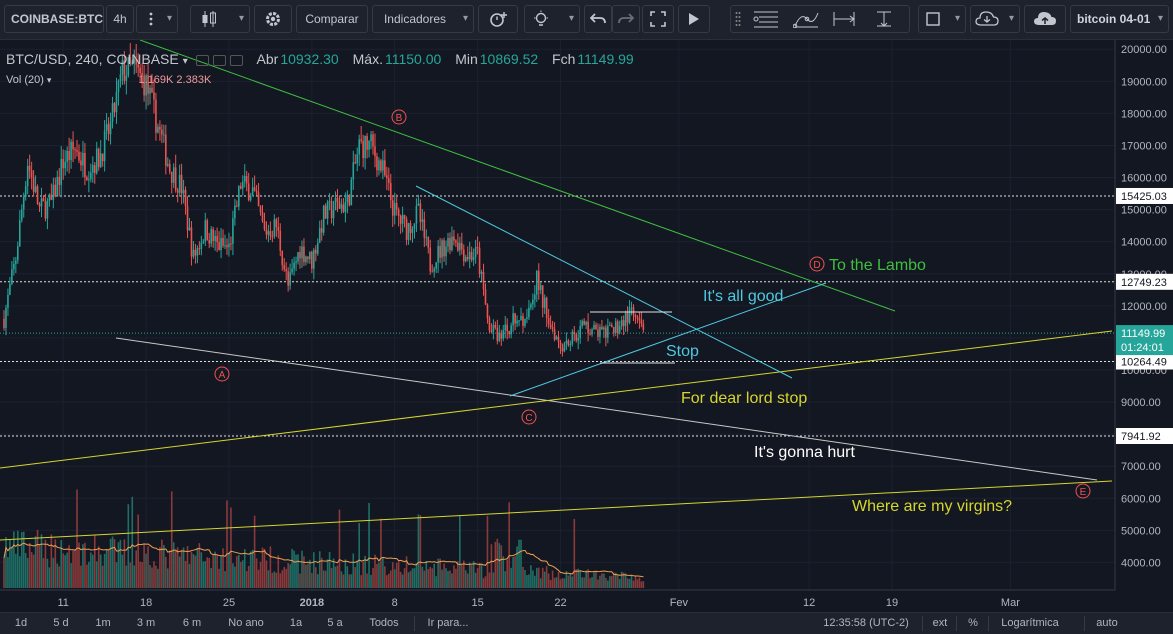 This screenshot has height=634, width=1173. What do you see at coordinates (694, 19) in the screenshot?
I see `play-button` at bounding box center [694, 19].